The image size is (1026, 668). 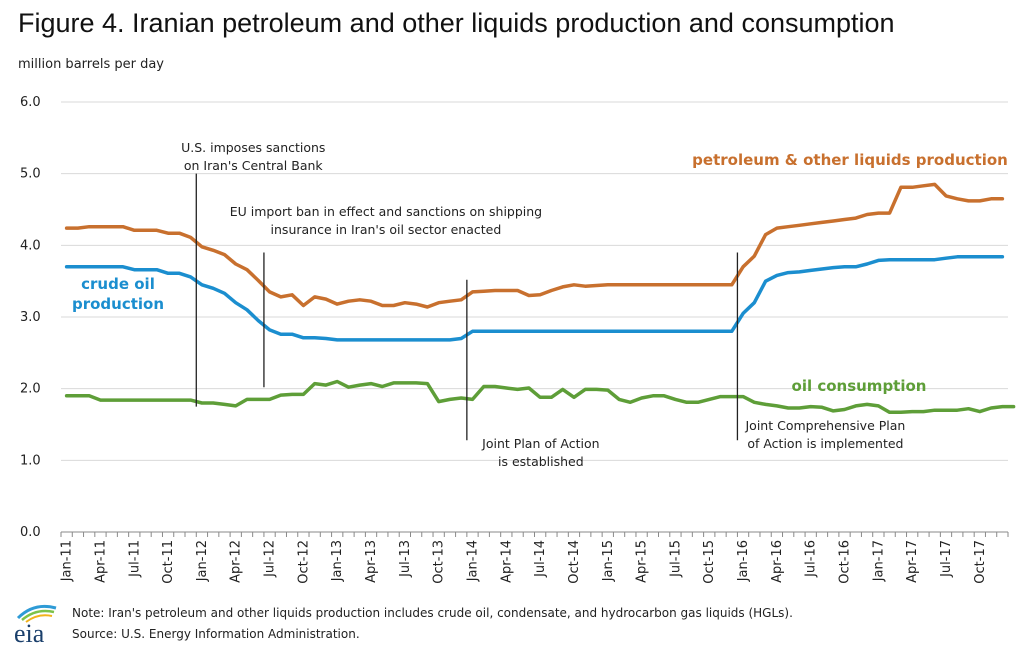 I want to click on x-tick-label: Apr-15, so click(x=642, y=561).